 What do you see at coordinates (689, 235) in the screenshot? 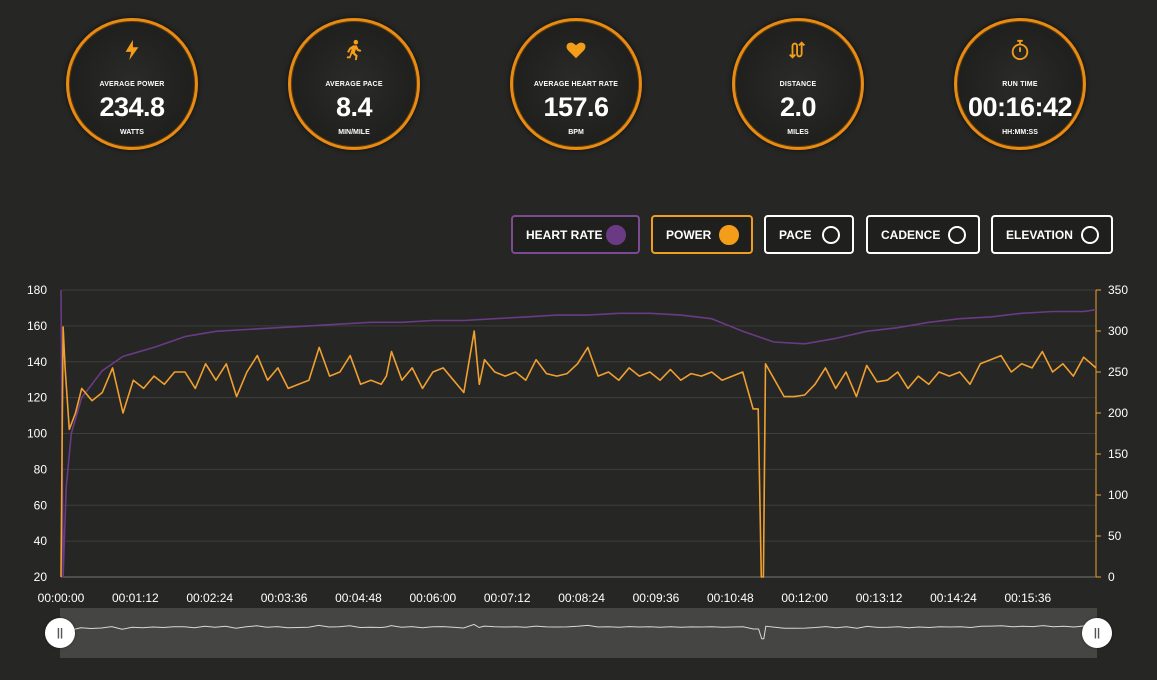
I see `toggle-label: POWER` at bounding box center [689, 235].